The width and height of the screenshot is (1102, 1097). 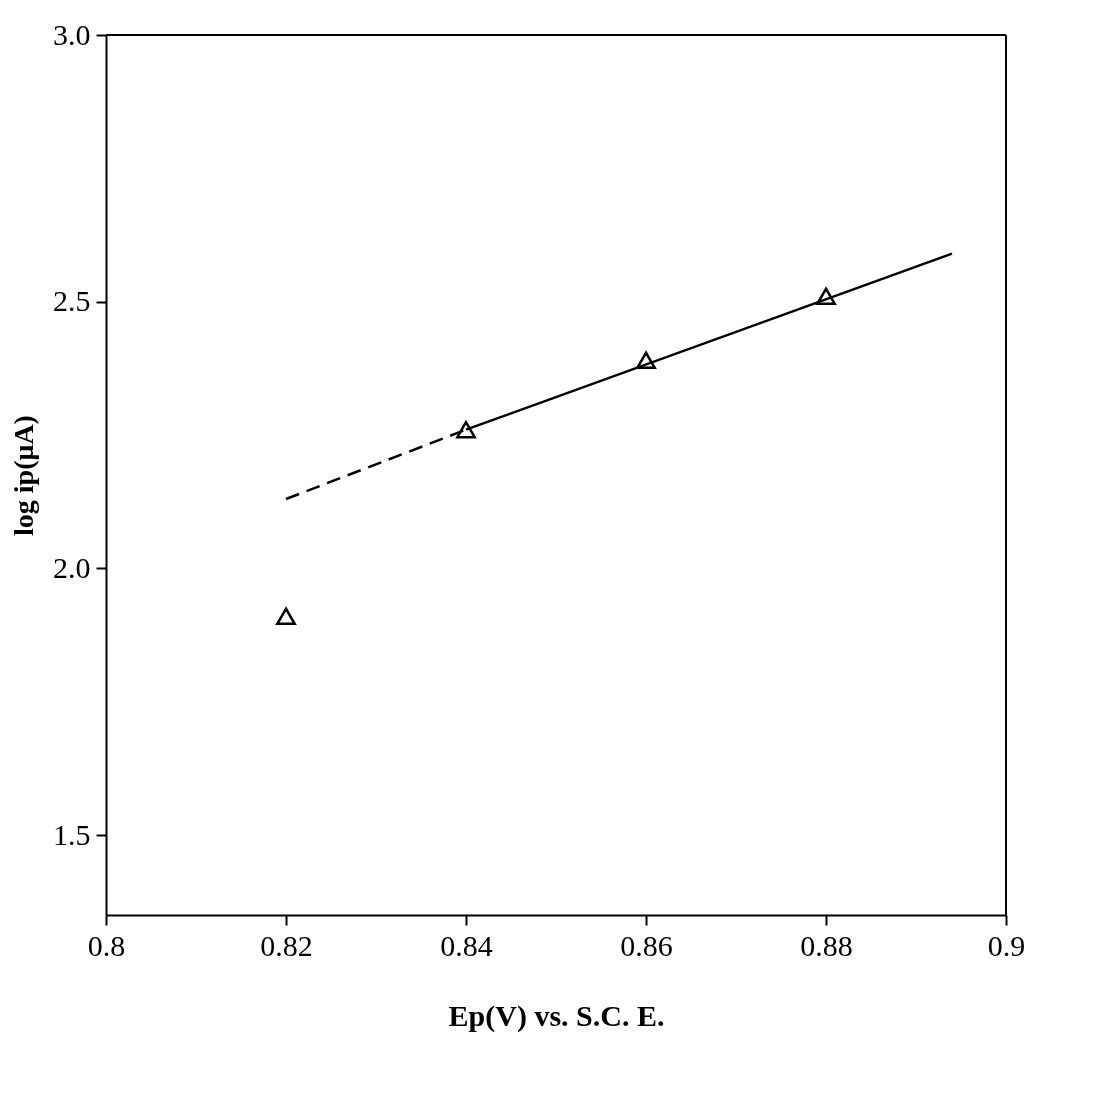 I want to click on x-tick-label: 0.86, so click(x=646, y=945).